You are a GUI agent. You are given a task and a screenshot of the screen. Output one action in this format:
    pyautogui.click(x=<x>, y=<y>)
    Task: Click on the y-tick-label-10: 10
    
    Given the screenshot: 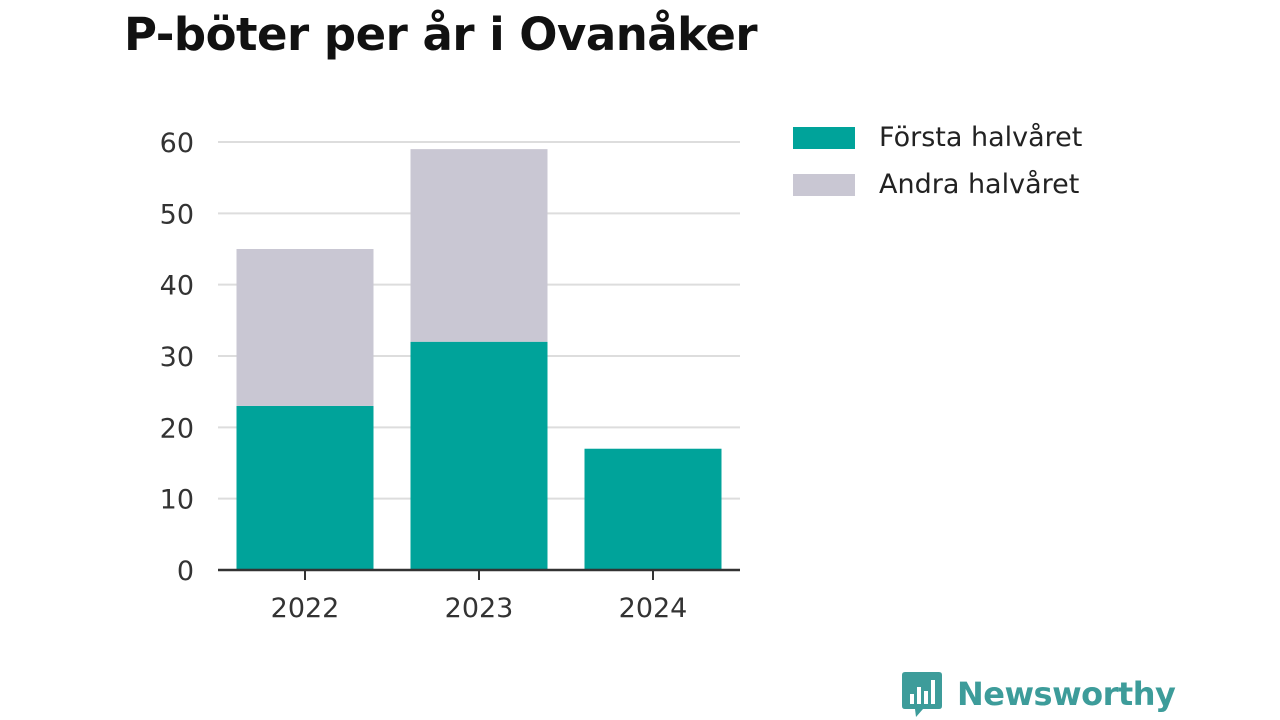 What is the action you would take?
    pyautogui.click(x=177, y=500)
    